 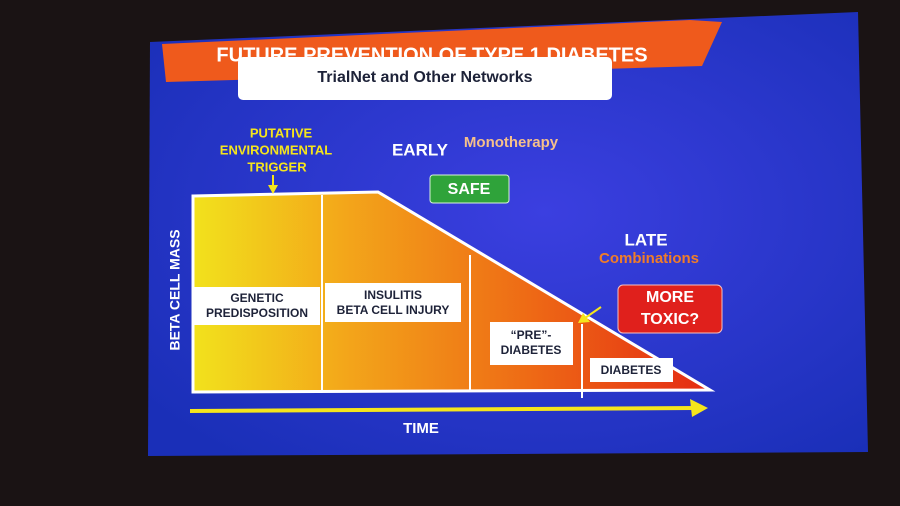 I want to click on safe-text: SAFE, so click(x=469, y=189).